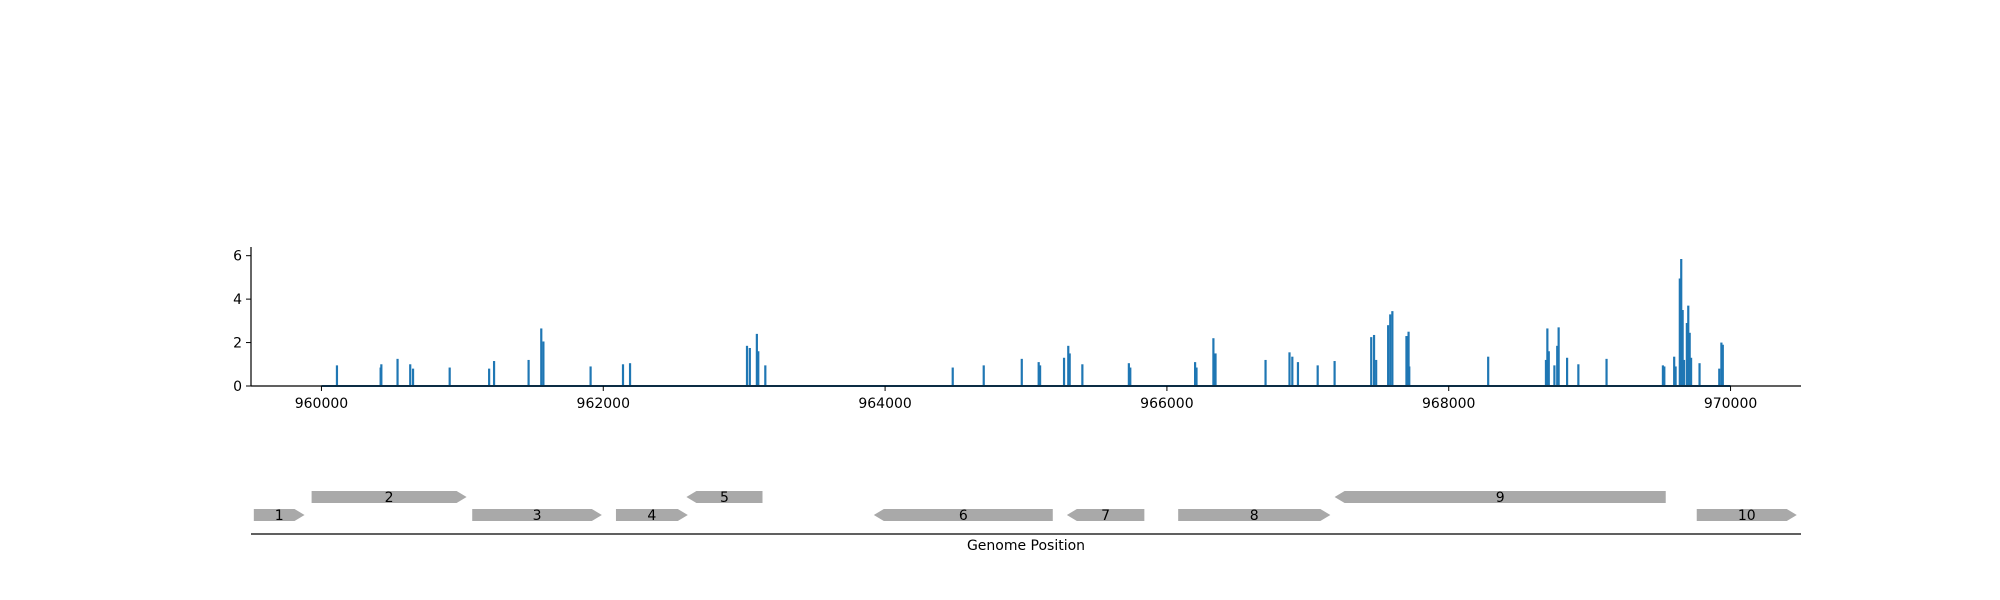 The width and height of the screenshot is (2000, 600). I want to click on x-tick-label: 962000, so click(603, 404).